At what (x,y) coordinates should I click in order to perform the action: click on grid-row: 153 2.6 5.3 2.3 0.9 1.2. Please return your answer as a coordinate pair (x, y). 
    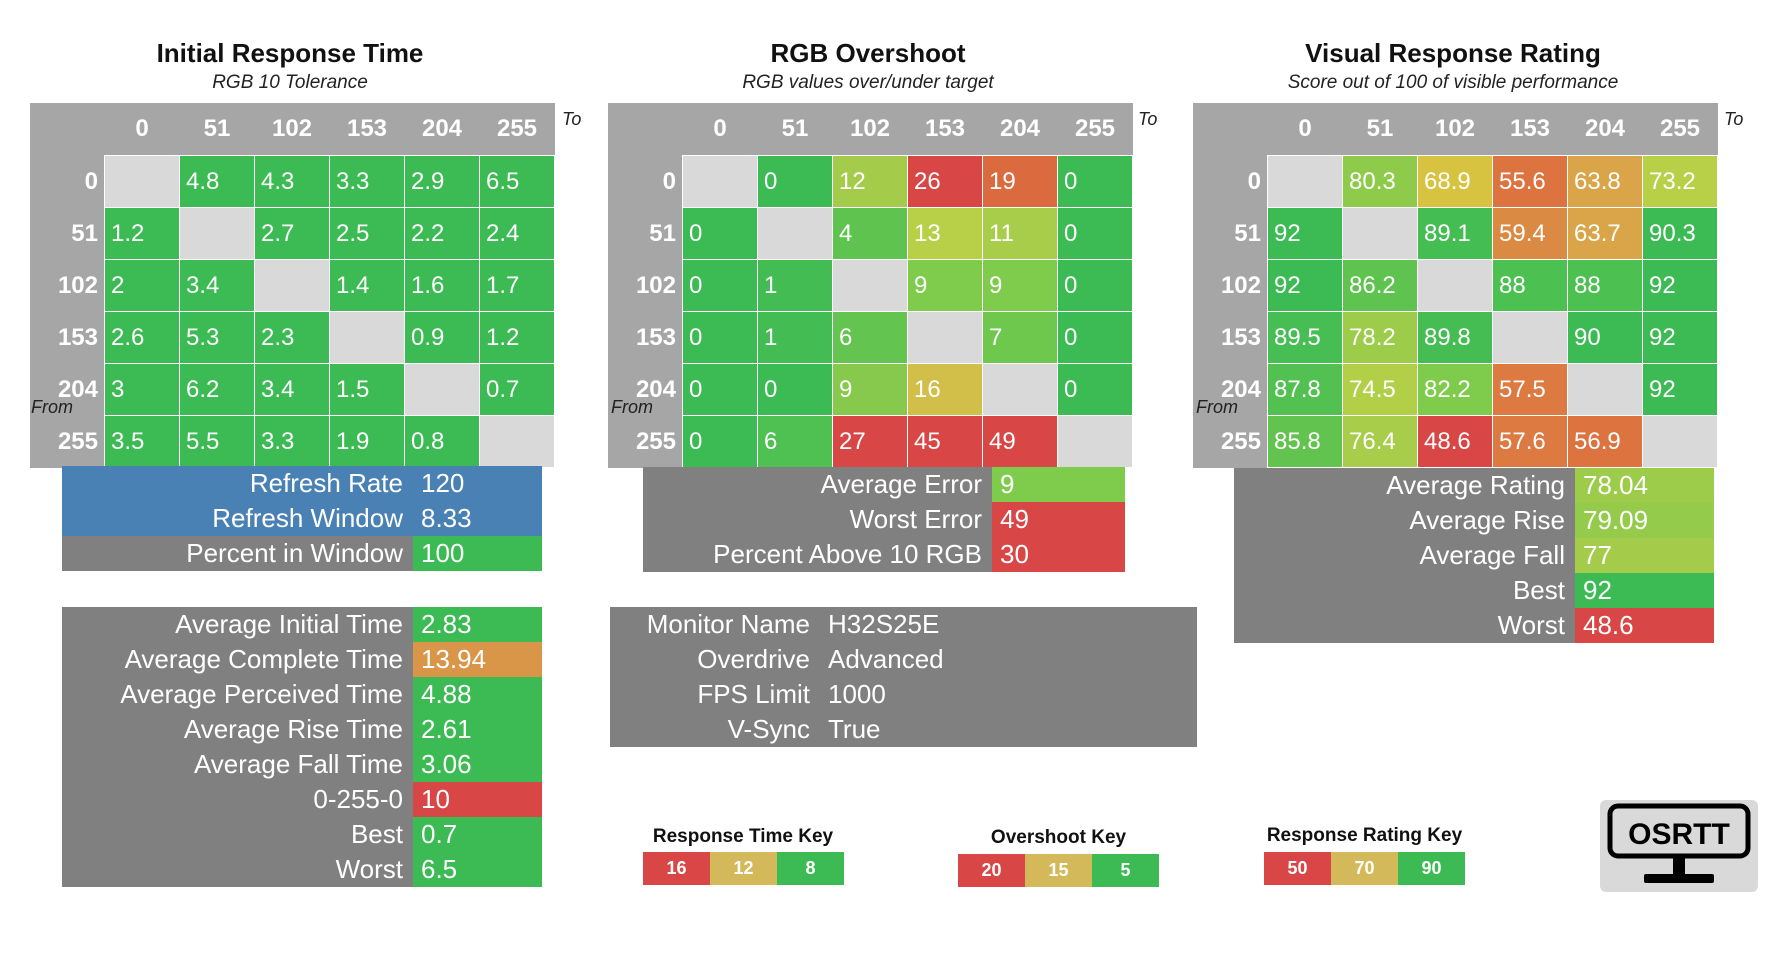
    Looking at the image, I should click on (292, 337).